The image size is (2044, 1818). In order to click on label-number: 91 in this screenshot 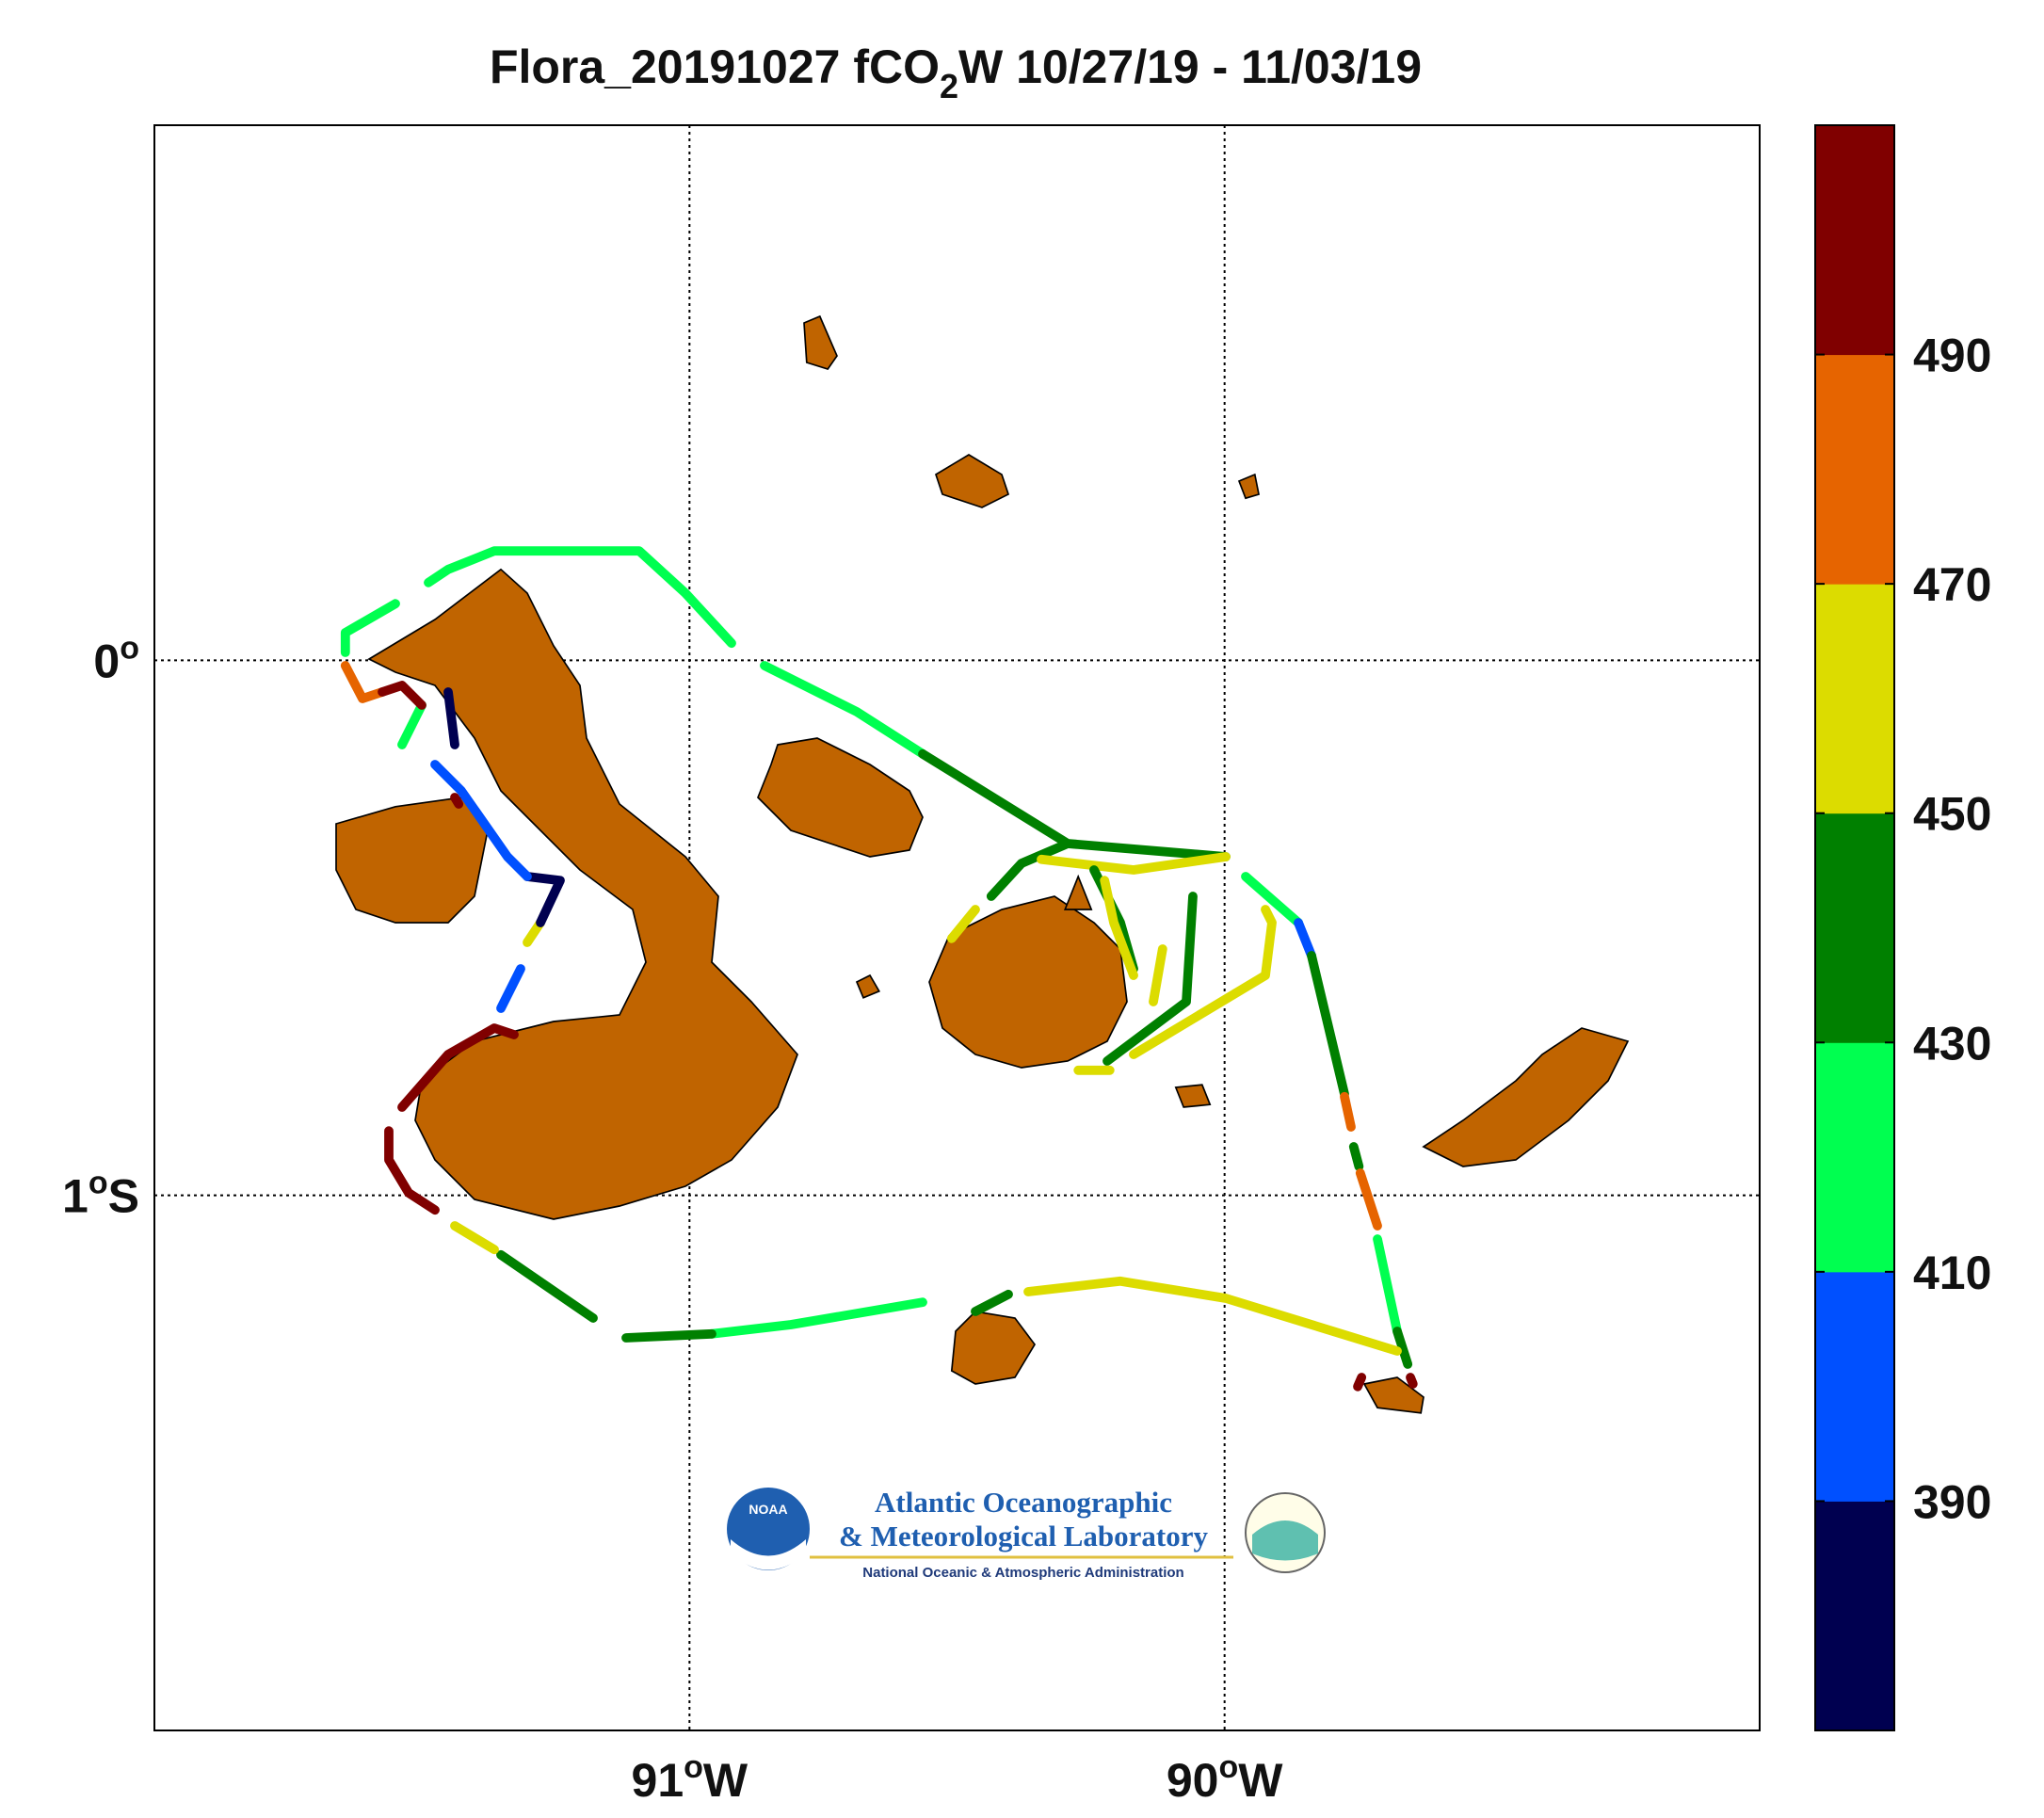, I will do `click(658, 1781)`.